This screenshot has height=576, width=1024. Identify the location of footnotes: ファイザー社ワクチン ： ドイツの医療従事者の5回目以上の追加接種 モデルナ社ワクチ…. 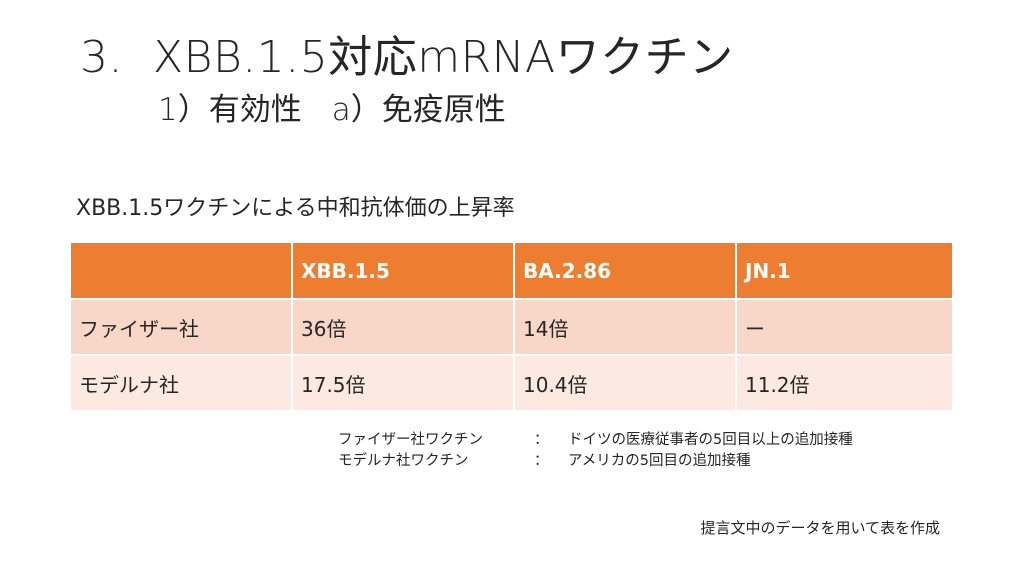
(595, 451).